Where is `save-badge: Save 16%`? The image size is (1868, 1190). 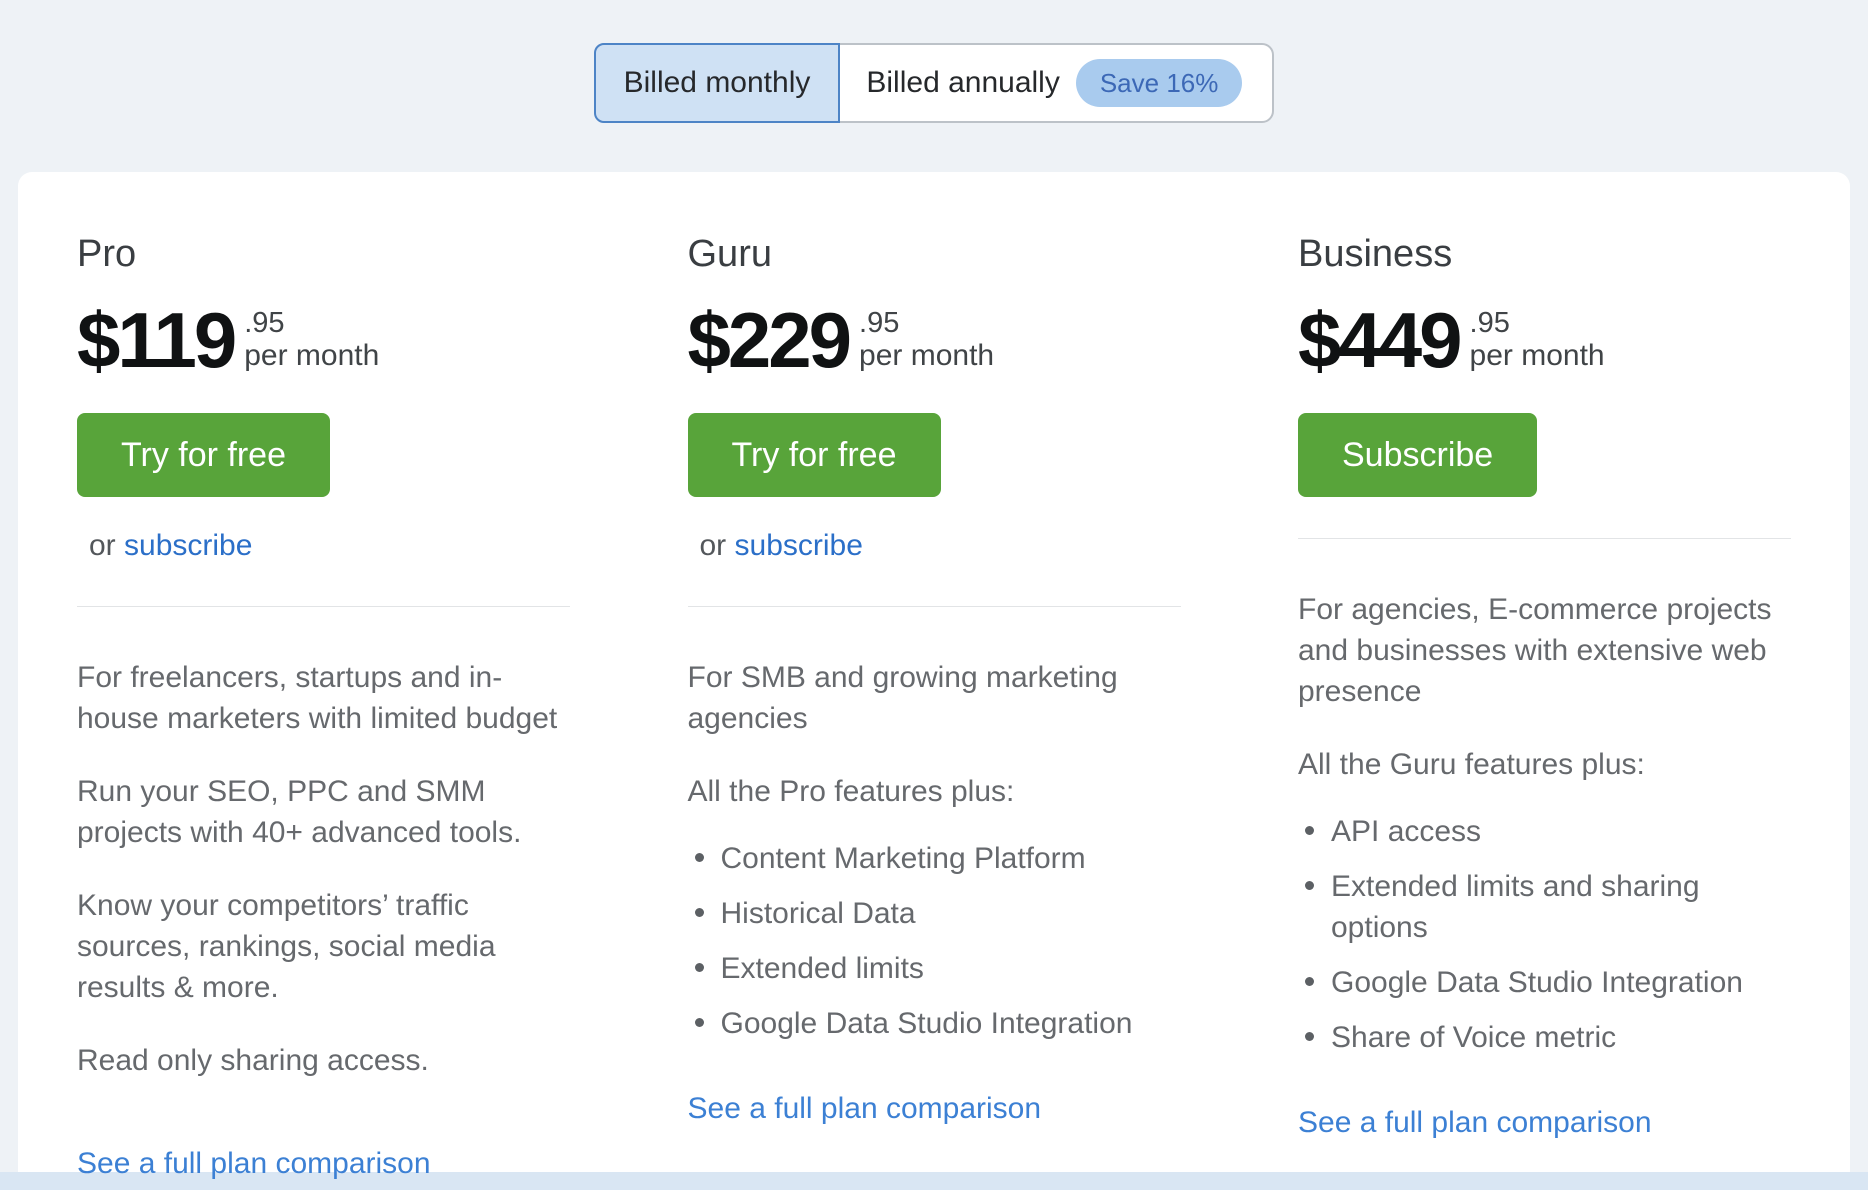
save-badge: Save 16% is located at coordinates (1159, 83).